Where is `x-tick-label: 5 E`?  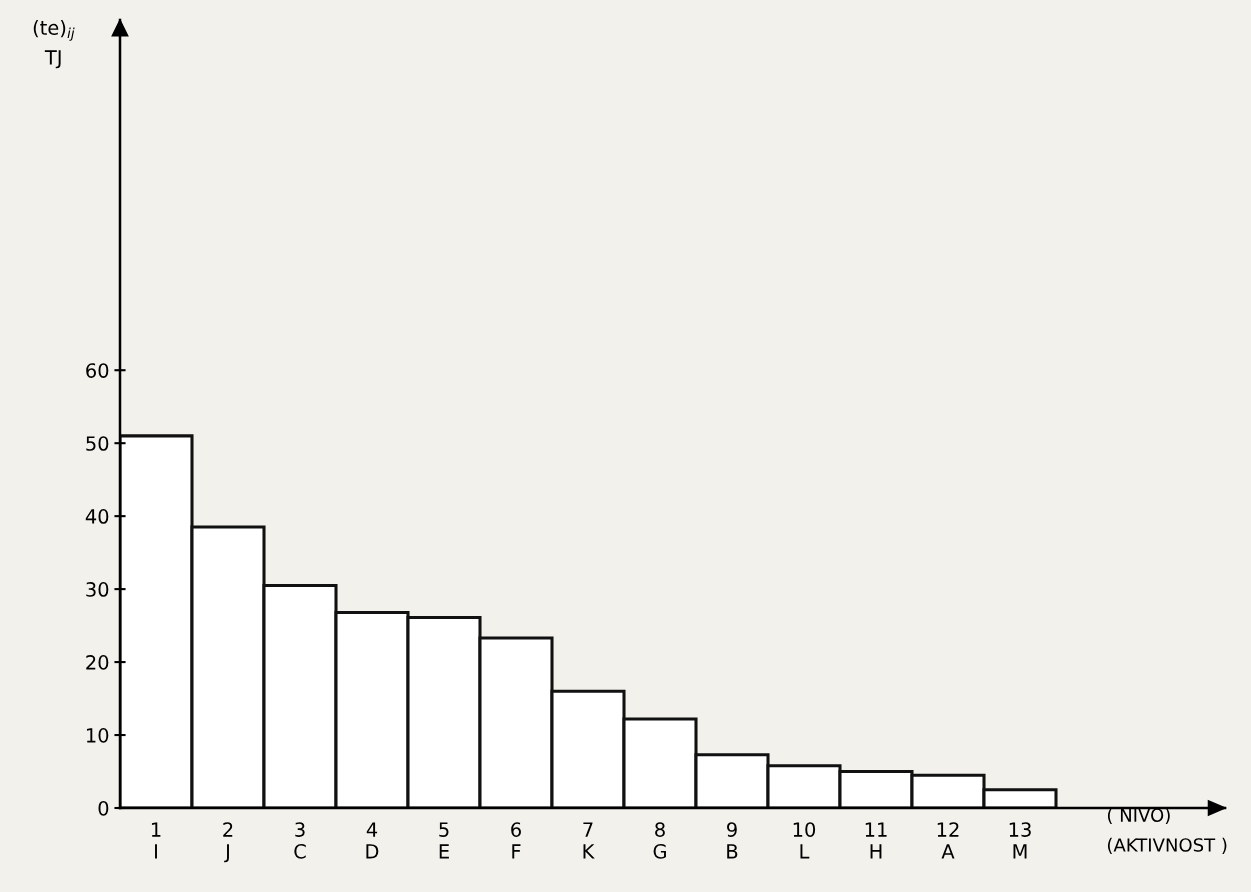
x-tick-label: 5 E is located at coordinates (444, 840).